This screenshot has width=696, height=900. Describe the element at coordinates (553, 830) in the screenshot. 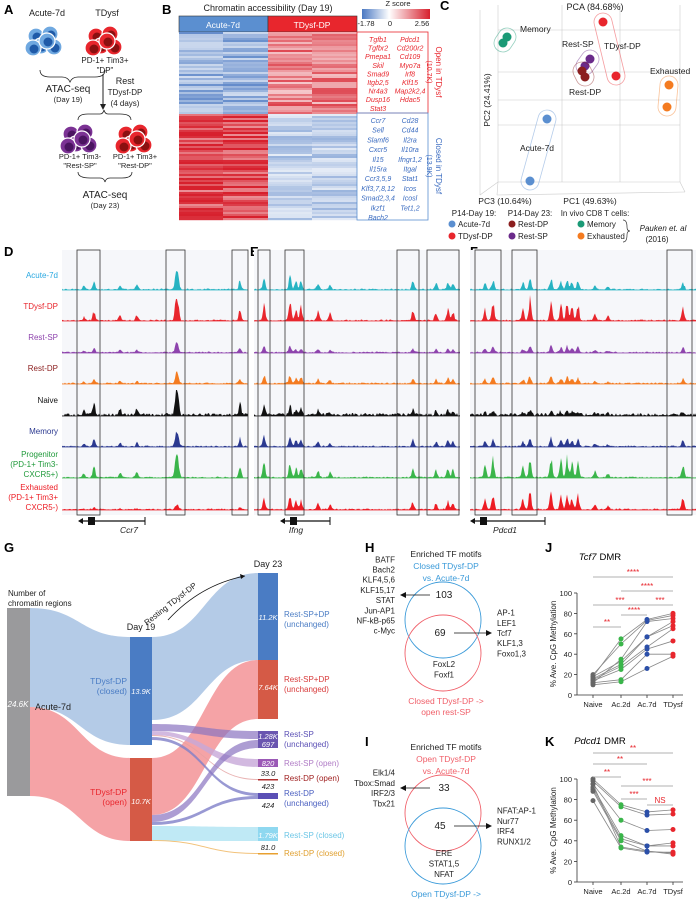

I see `y-axis-label: % Ave. CpG Methylation` at that location.